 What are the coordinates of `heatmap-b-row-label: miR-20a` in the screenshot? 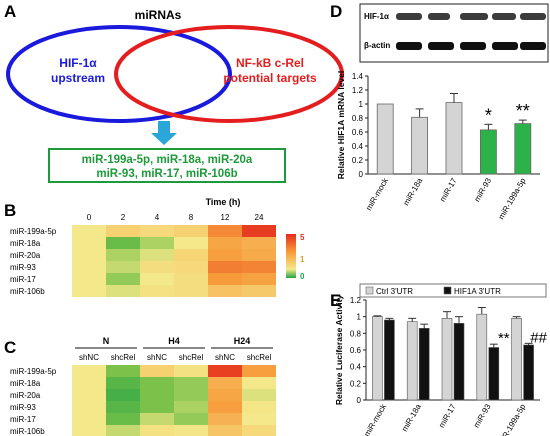 It's located at (25, 255).